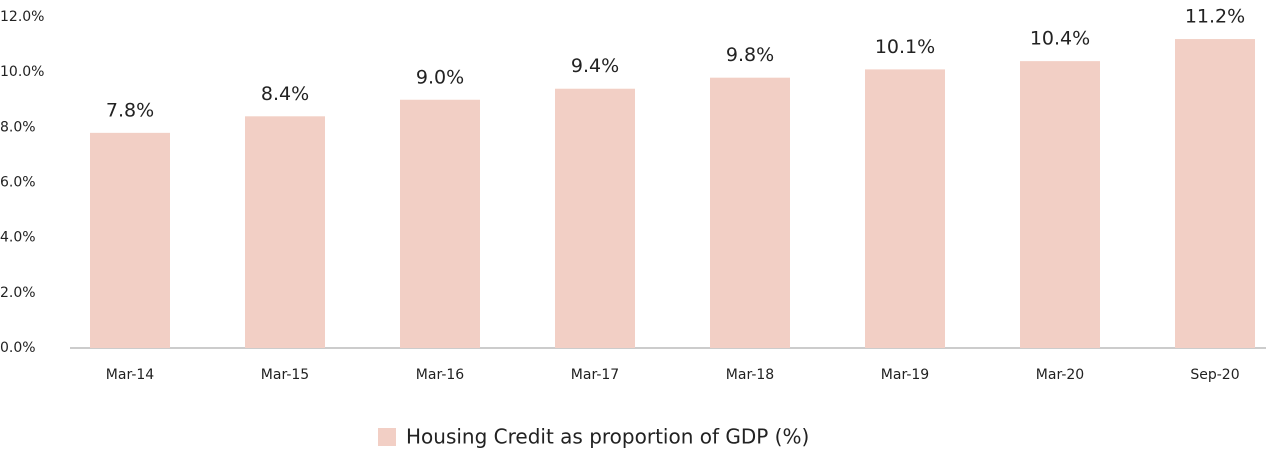  I want to click on data-label: 7.8%, so click(130, 110).